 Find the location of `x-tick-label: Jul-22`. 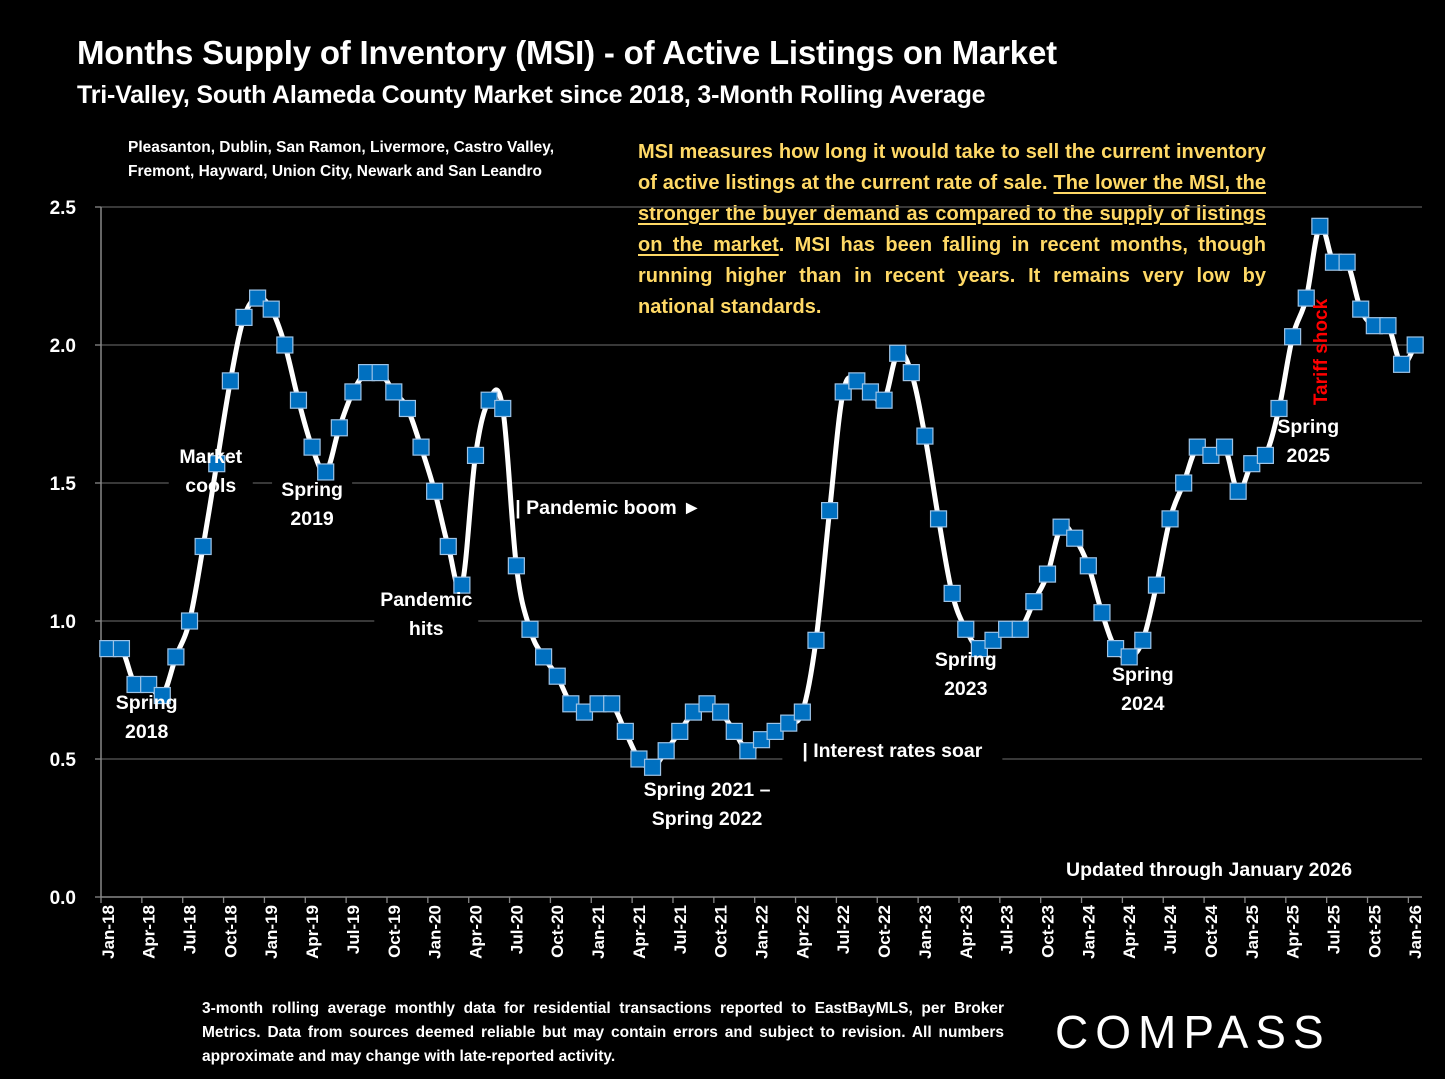

x-tick-label: Jul-22 is located at coordinates (843, 929).